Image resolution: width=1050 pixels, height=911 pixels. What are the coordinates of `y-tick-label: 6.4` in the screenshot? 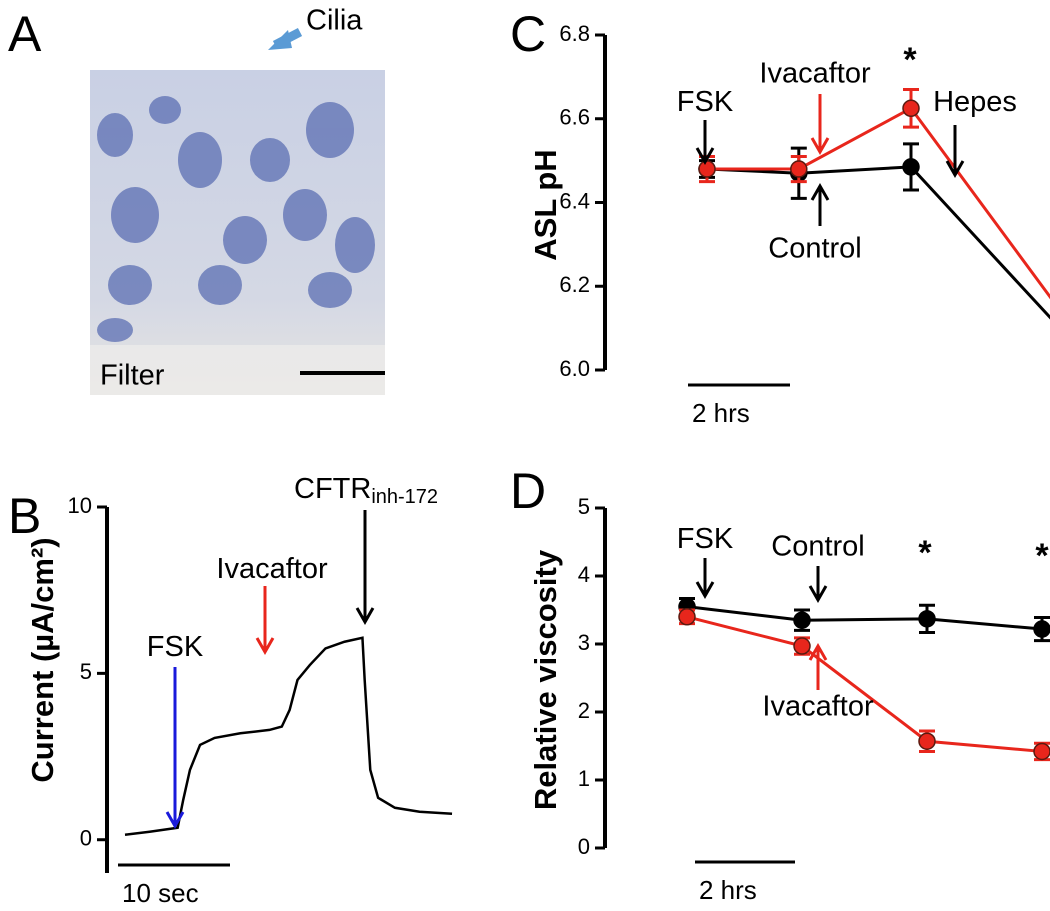 It's located at (574, 200).